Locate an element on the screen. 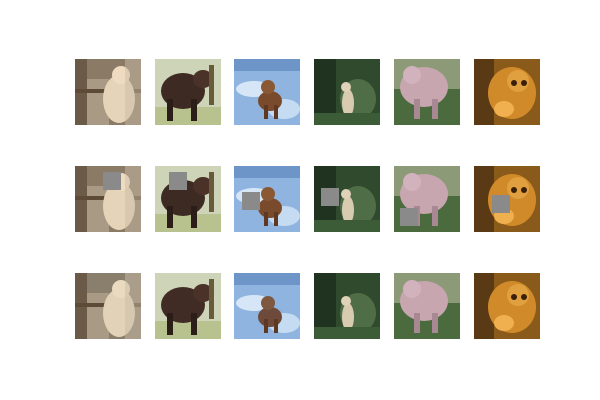 This screenshot has height=400, width=600. tile-reconstructed-dark-cow is located at coordinates (188, 306).